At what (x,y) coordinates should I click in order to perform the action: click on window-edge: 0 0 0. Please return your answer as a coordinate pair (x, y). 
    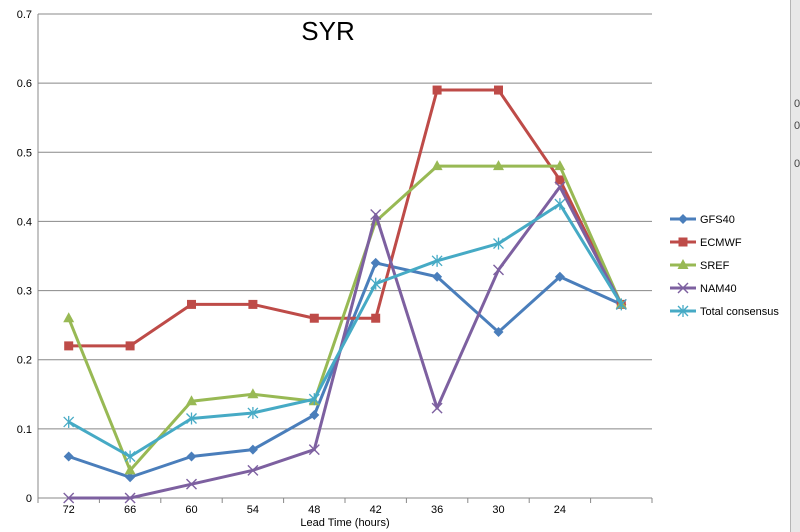
    Looking at the image, I should click on (795, 266).